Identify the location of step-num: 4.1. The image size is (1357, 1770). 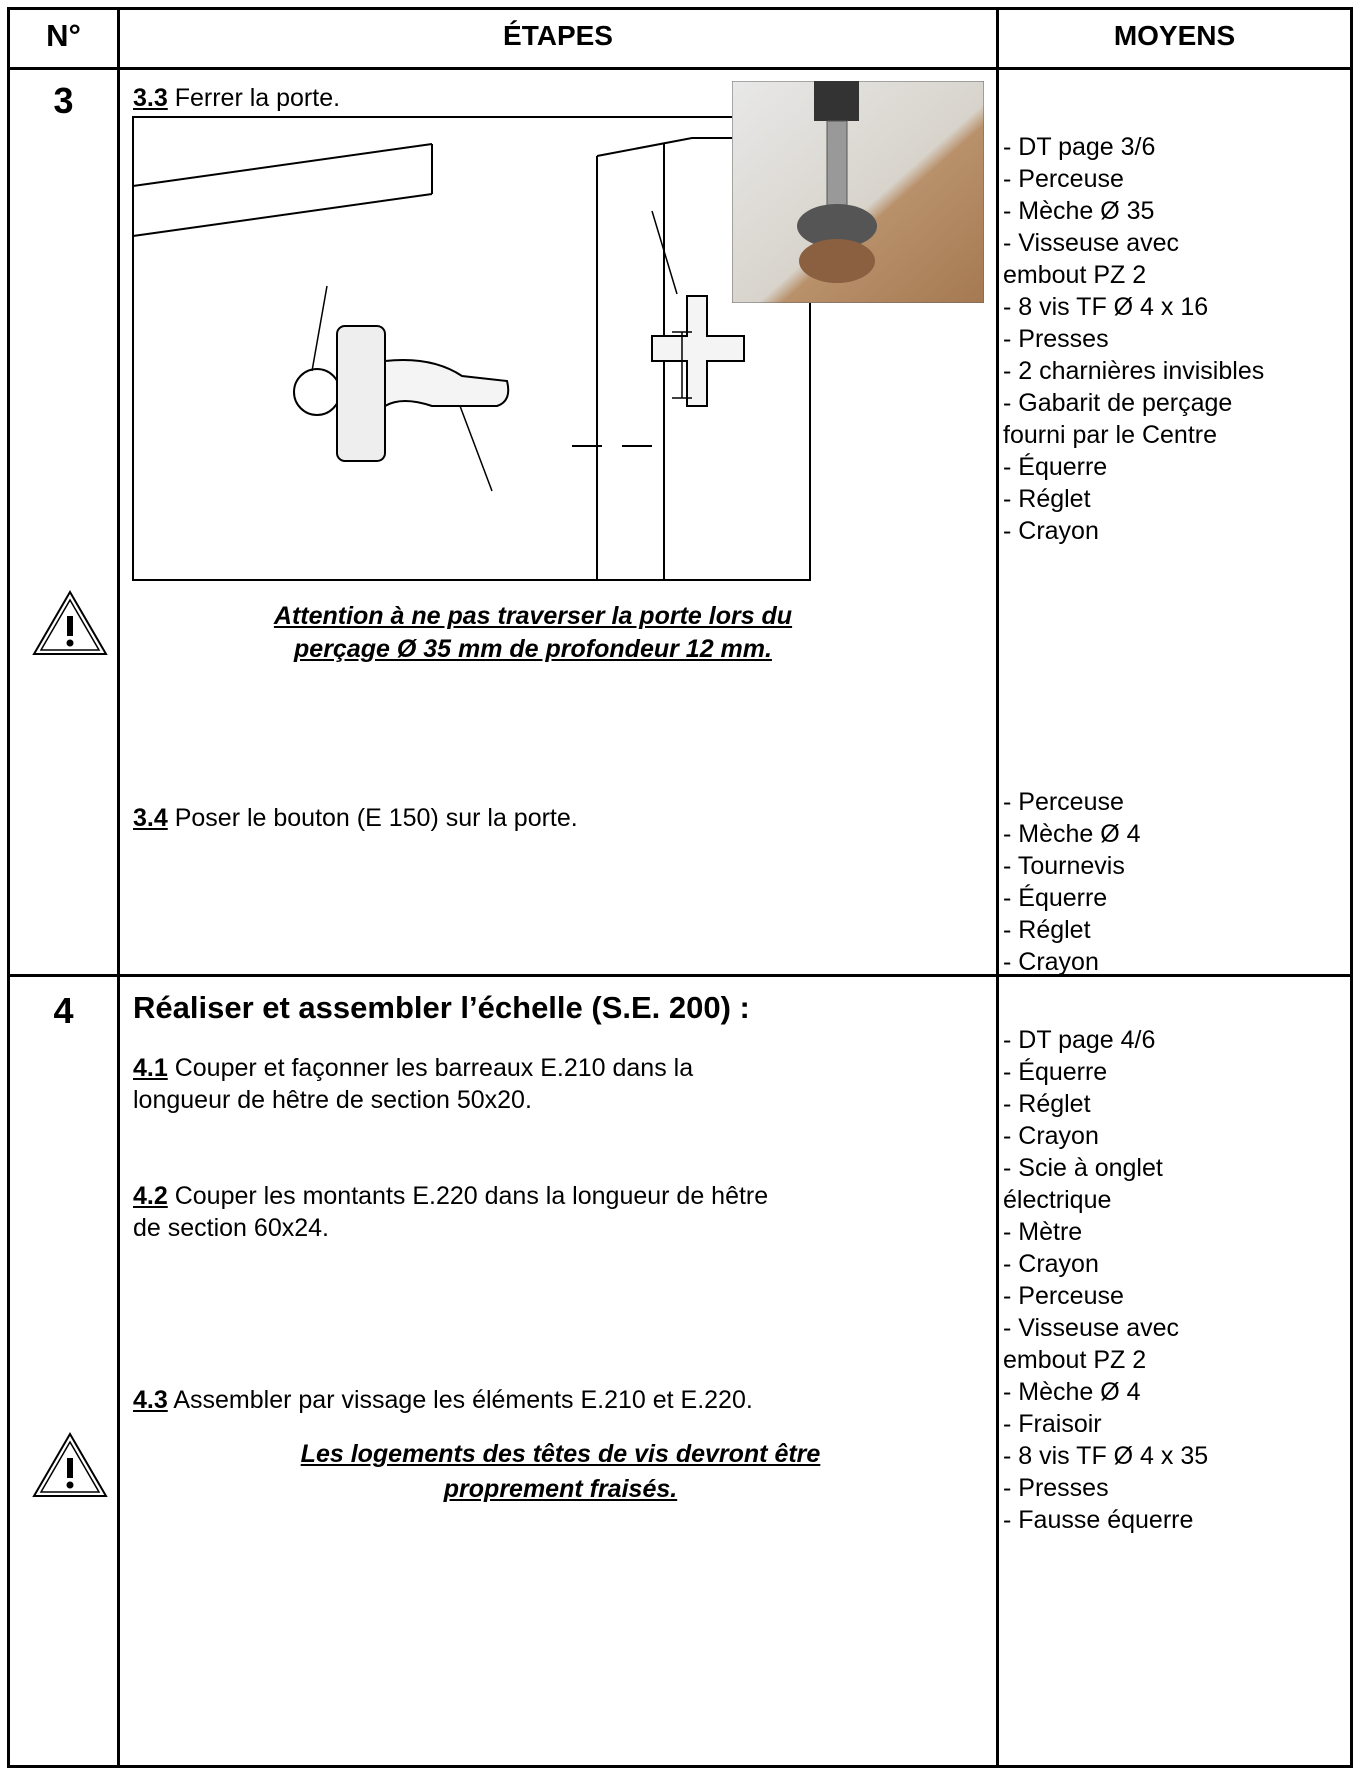
(150, 1068).